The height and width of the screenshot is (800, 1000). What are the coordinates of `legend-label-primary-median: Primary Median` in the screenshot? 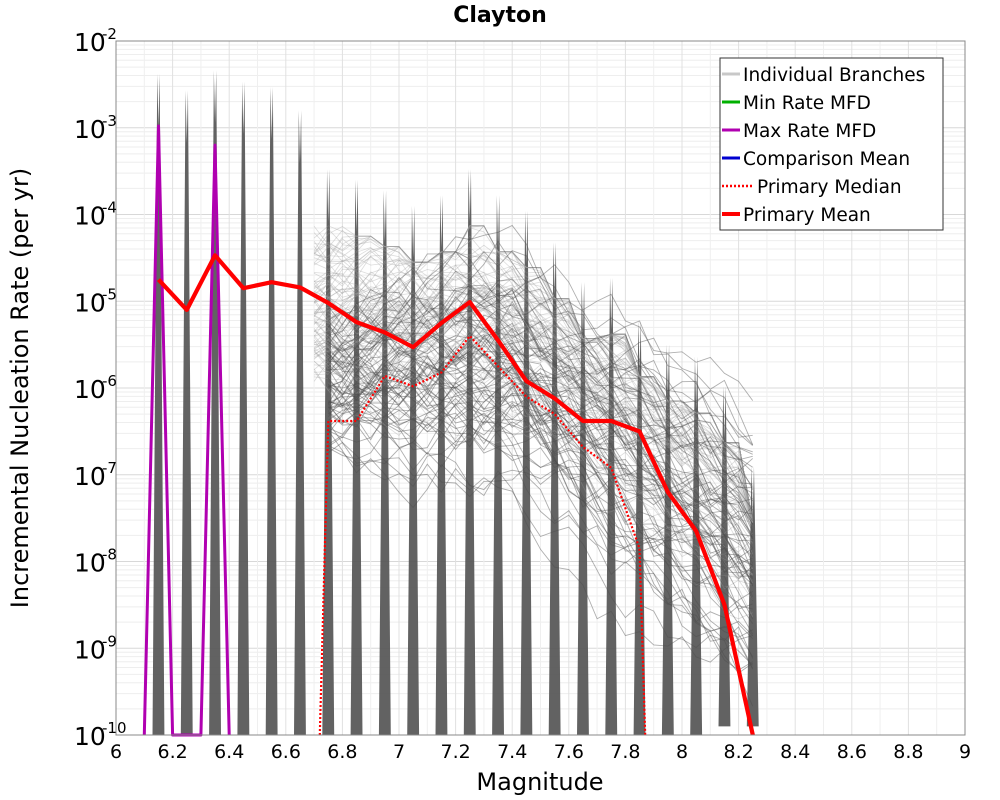 It's located at (829, 187).